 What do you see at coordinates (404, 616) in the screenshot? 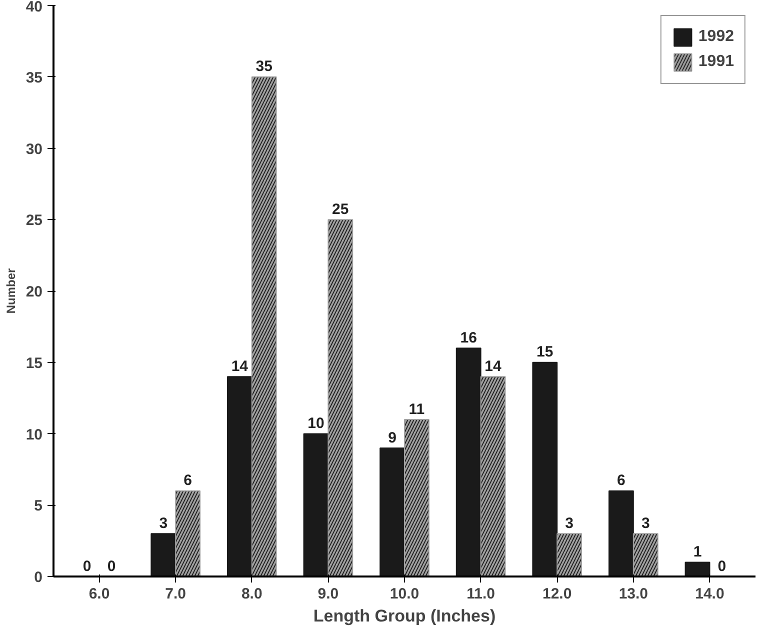
I see `x-axis-title: Length Group (Inches)` at bounding box center [404, 616].